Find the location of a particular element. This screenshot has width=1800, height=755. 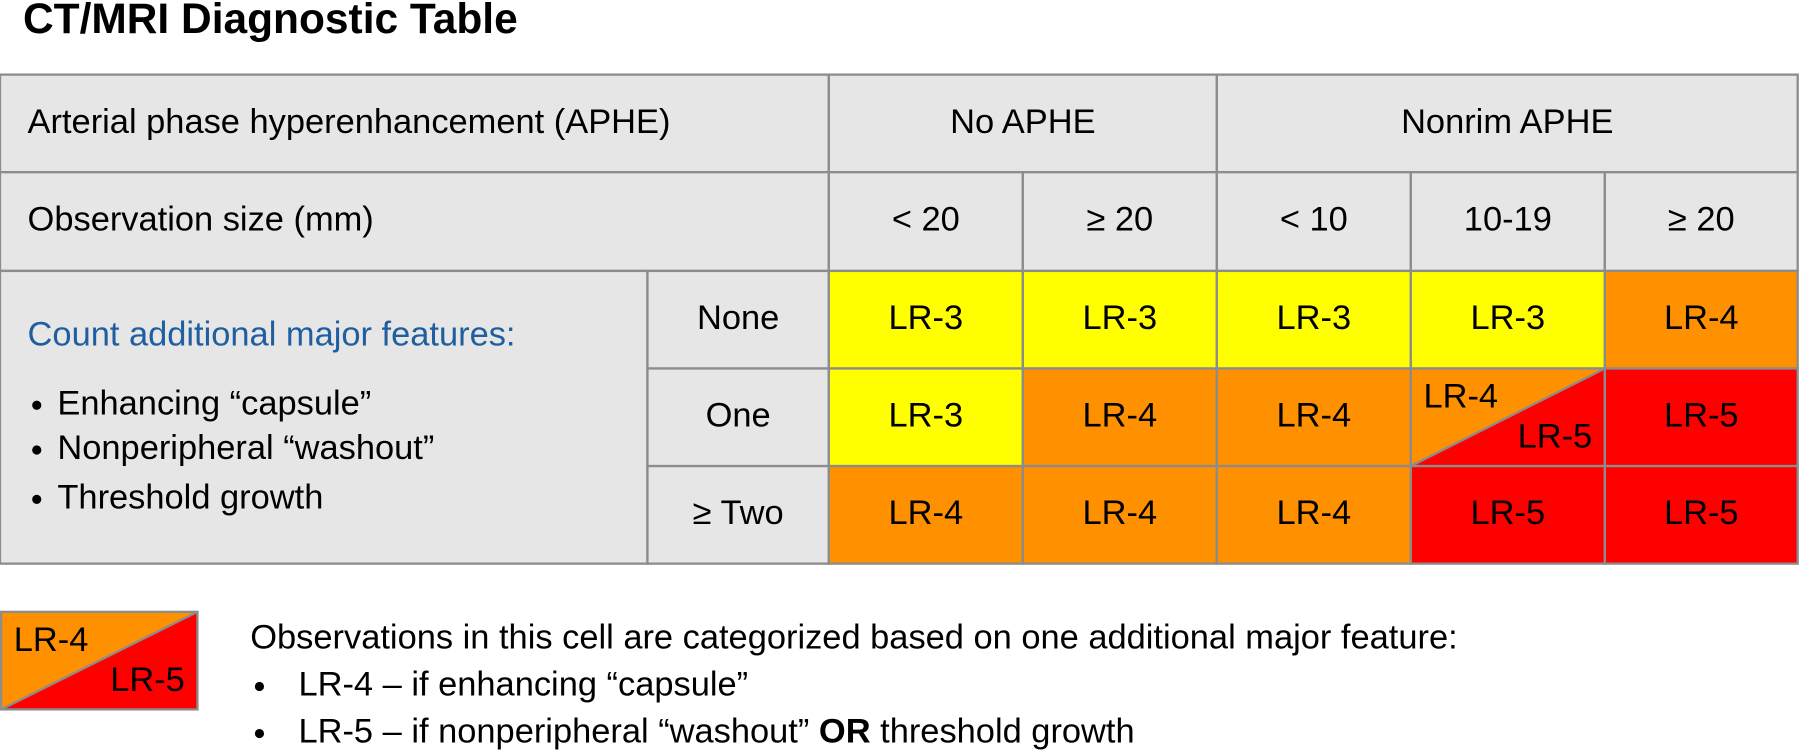

feature-item: Threshold growth is located at coordinates (190, 497).